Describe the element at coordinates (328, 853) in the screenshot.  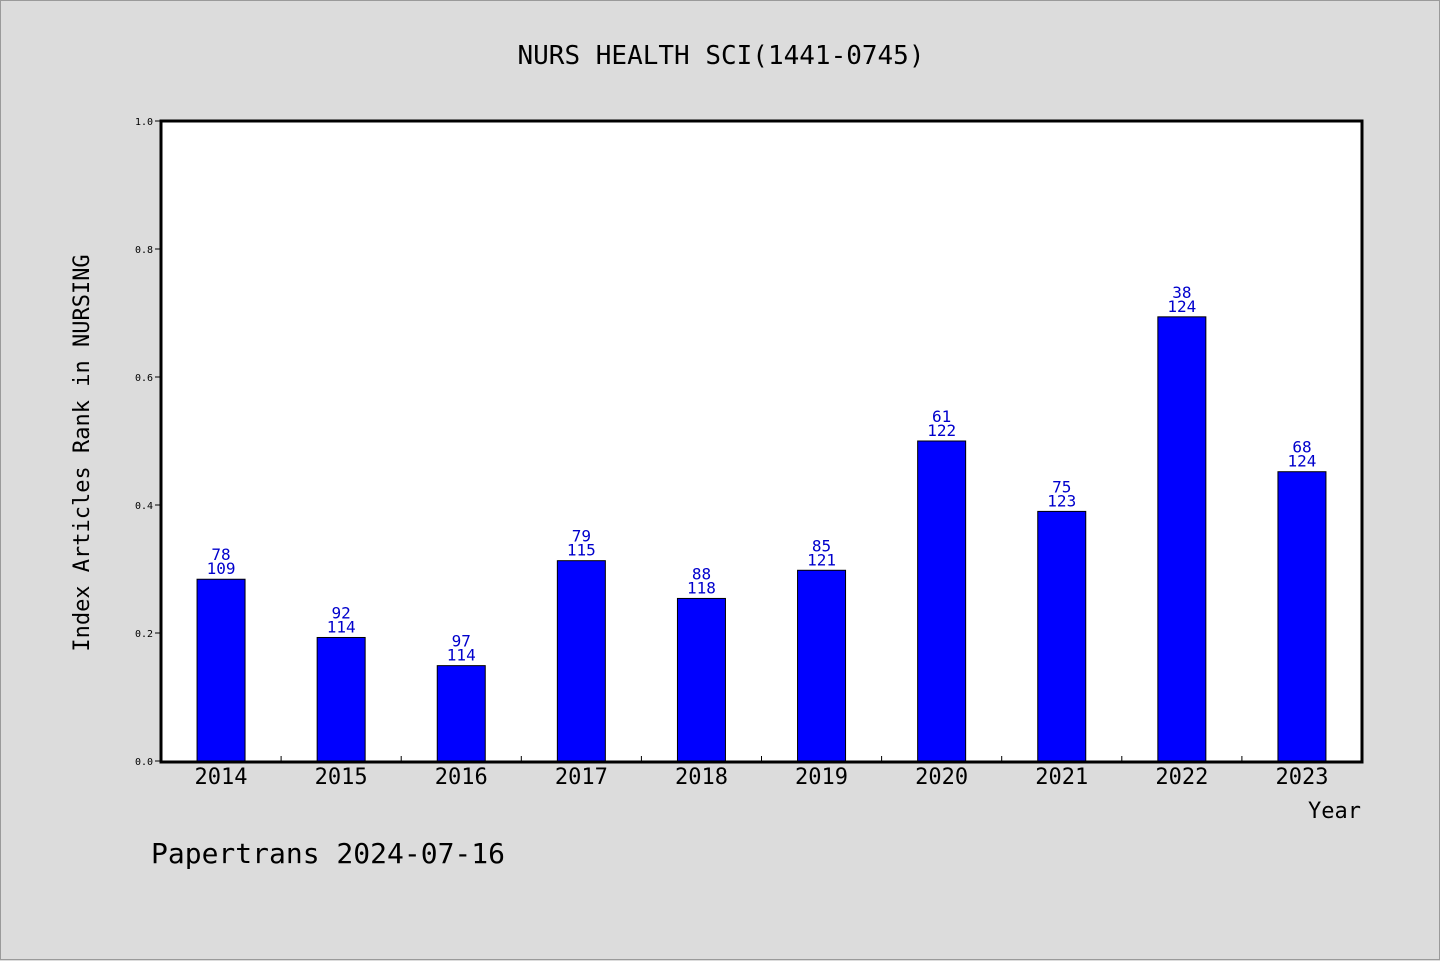
I see `footer-watermark: Papertrans 2024-07-16` at that location.